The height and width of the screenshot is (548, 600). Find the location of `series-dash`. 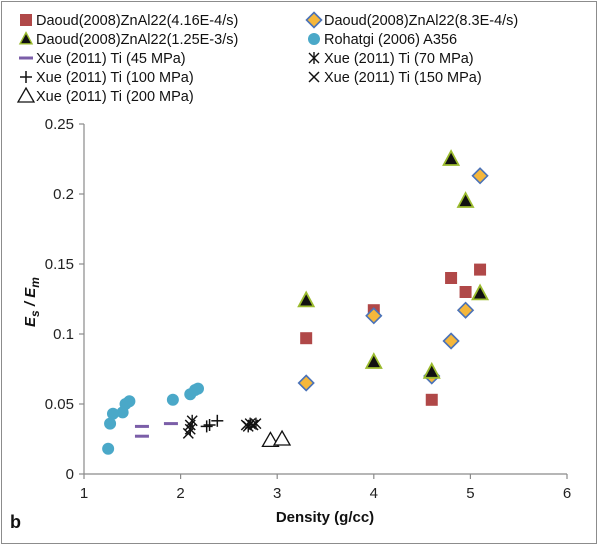

series-dash is located at coordinates (156, 430).